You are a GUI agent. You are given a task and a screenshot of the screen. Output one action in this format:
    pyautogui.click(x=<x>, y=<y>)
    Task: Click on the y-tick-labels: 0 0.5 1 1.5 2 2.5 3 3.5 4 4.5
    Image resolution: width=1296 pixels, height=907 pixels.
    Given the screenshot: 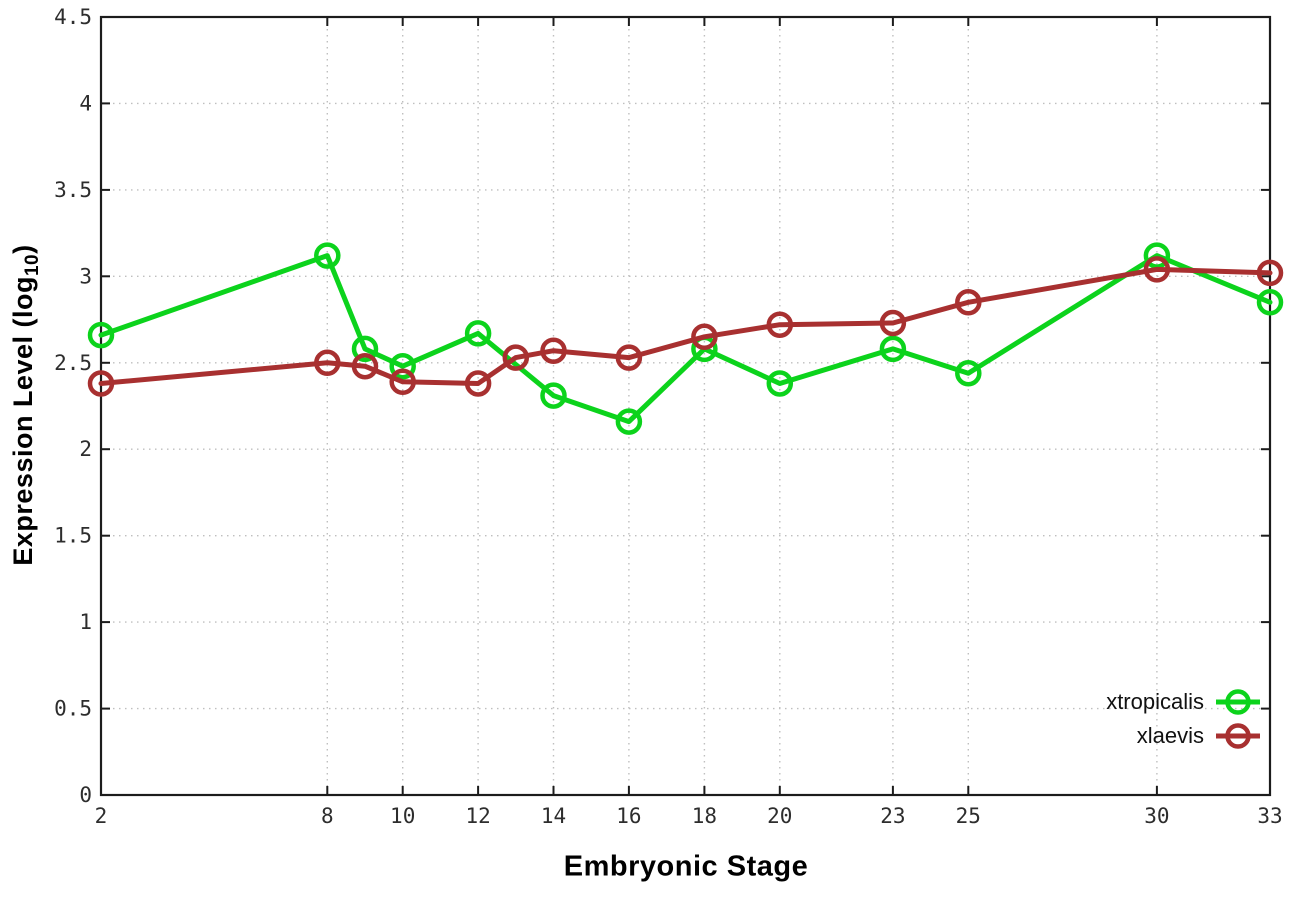 What is the action you would take?
    pyautogui.click(x=73, y=406)
    